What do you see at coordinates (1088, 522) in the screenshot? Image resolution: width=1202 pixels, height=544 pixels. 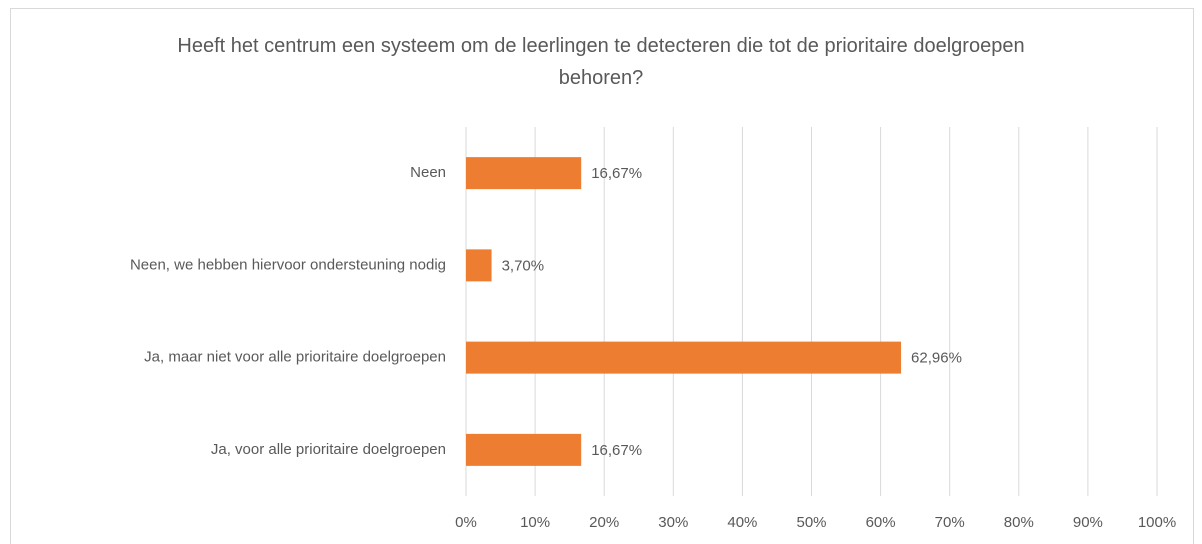 I see `x-tick-label: 90%` at bounding box center [1088, 522].